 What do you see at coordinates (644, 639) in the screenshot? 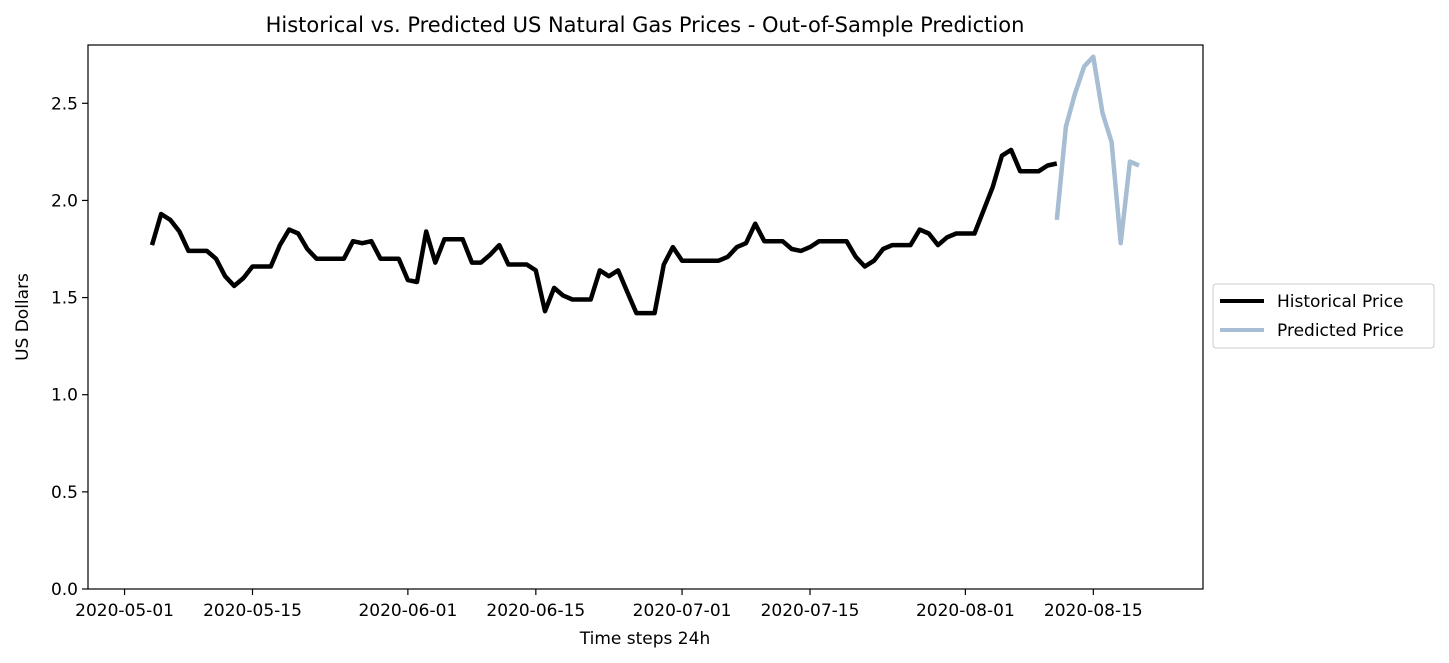
I see `x-axis-label: Time steps 24h` at bounding box center [644, 639].